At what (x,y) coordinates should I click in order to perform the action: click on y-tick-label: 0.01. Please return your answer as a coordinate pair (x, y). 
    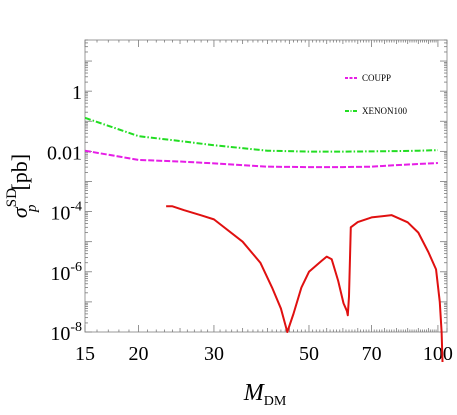
    Looking at the image, I should click on (64, 153).